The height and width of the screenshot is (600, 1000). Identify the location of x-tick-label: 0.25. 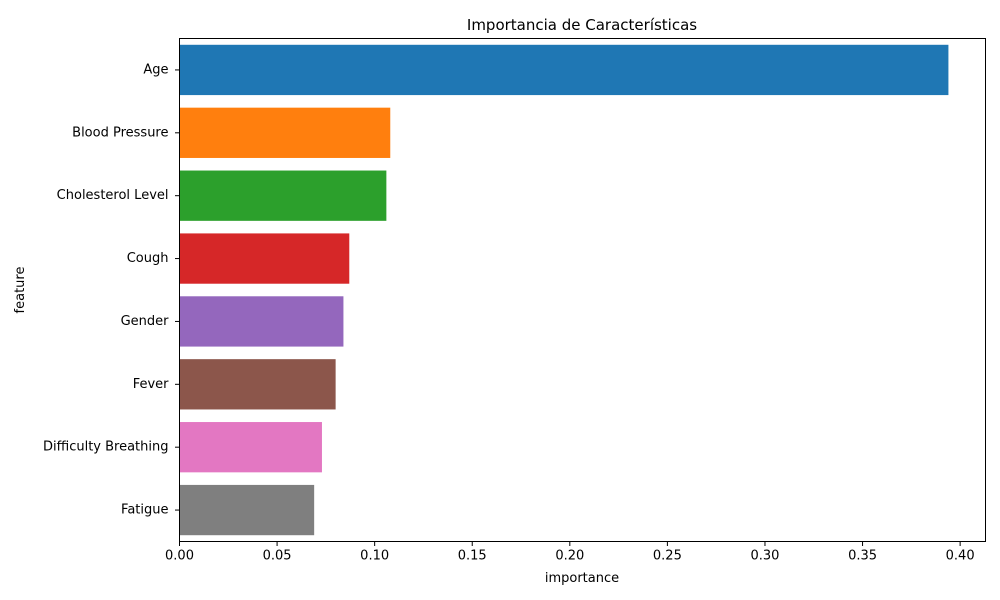
(667, 556).